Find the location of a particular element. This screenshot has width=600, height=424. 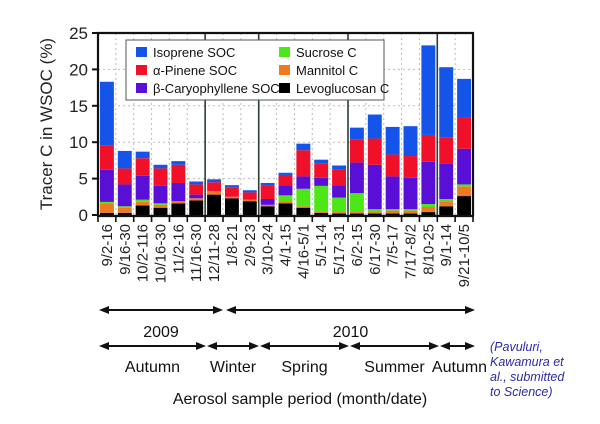

x-tick-label: 3/10-24 is located at coordinates (268, 249).